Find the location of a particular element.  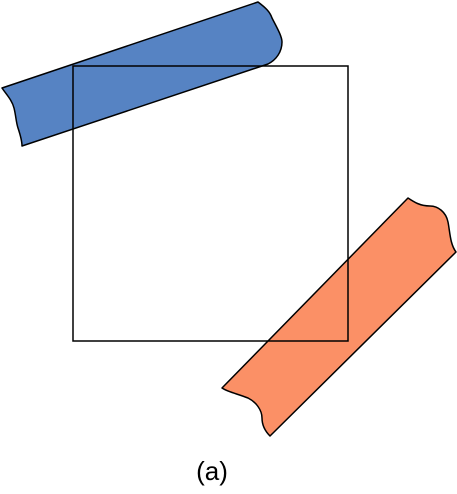

figure-caption: (a) is located at coordinates (212, 471).